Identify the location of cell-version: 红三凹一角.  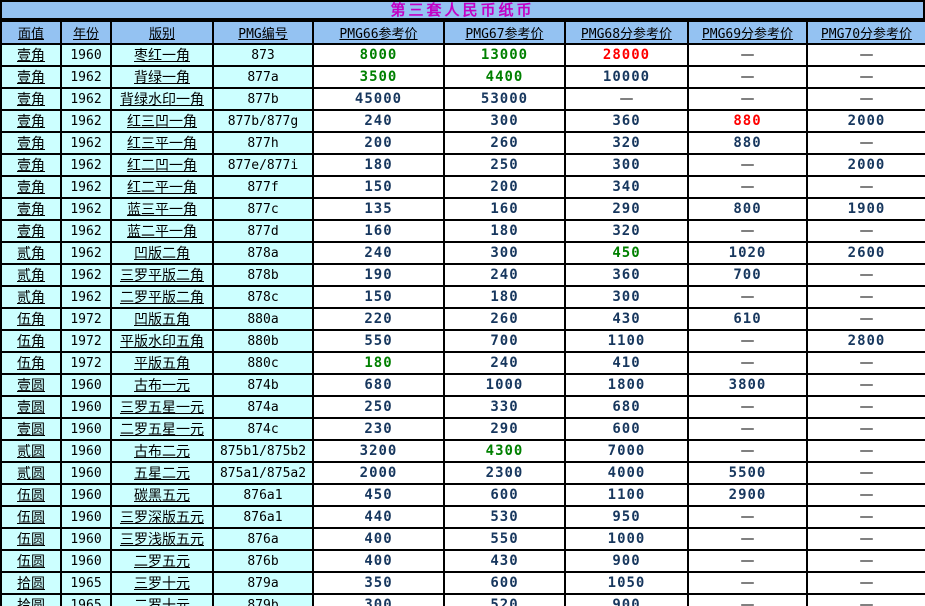
(162, 121).